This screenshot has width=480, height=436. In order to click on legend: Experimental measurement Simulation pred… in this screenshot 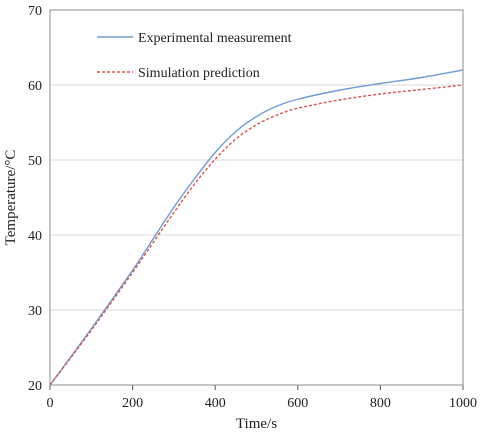, I will do `click(194, 56)`.